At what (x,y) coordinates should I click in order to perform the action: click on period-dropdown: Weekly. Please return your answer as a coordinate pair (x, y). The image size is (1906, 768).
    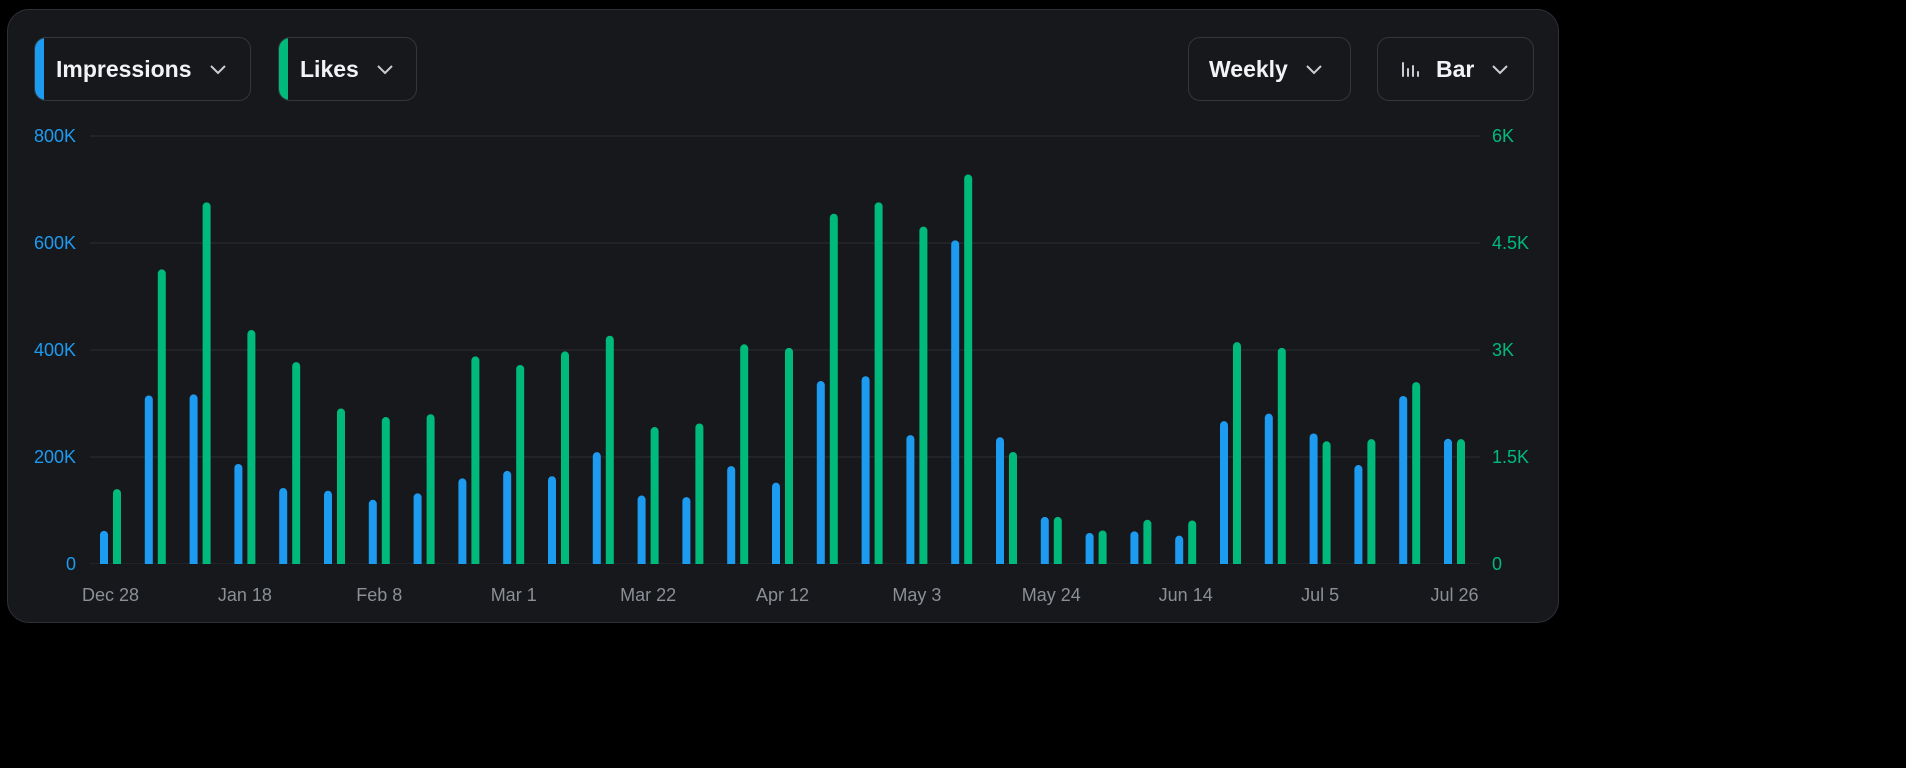
    Looking at the image, I should click on (1269, 69).